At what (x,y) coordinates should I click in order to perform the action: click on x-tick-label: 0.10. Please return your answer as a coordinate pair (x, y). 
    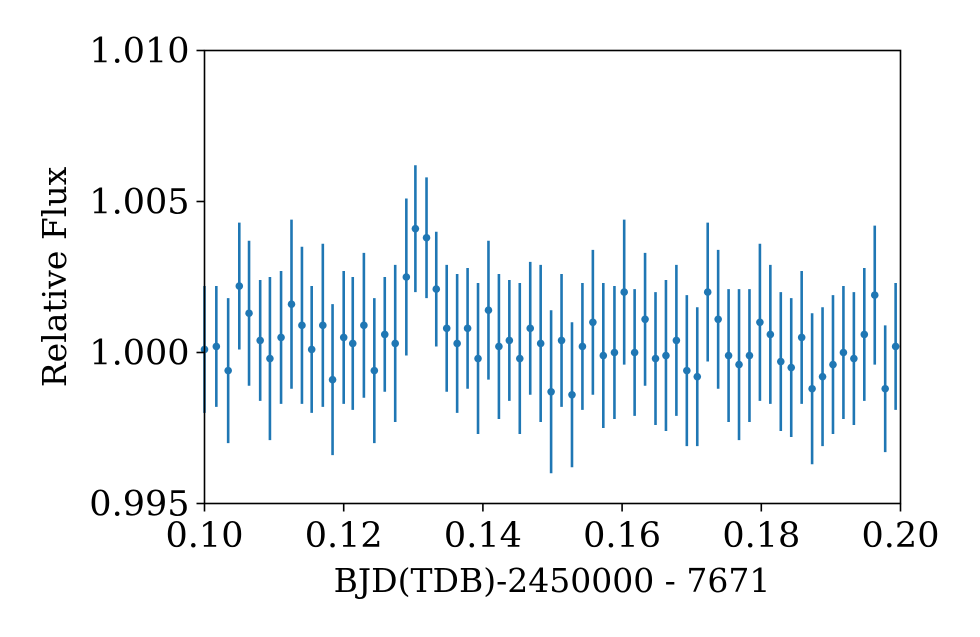
    Looking at the image, I should click on (205, 536).